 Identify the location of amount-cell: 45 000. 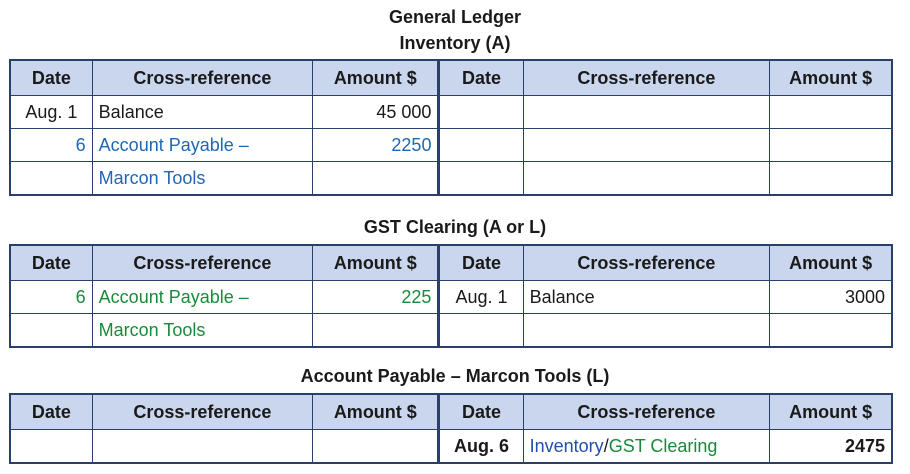
(376, 112).